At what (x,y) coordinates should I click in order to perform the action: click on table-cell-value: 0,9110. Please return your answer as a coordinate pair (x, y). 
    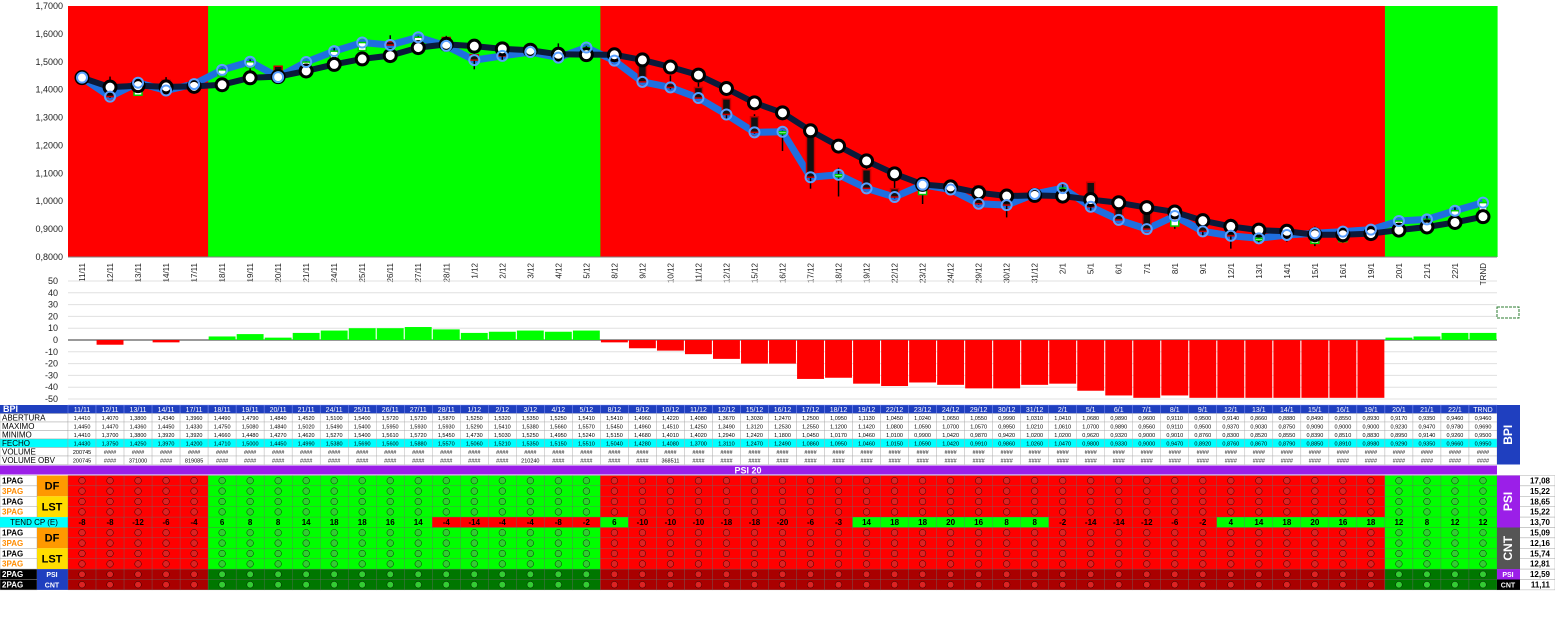
    Looking at the image, I should click on (1175, 428).